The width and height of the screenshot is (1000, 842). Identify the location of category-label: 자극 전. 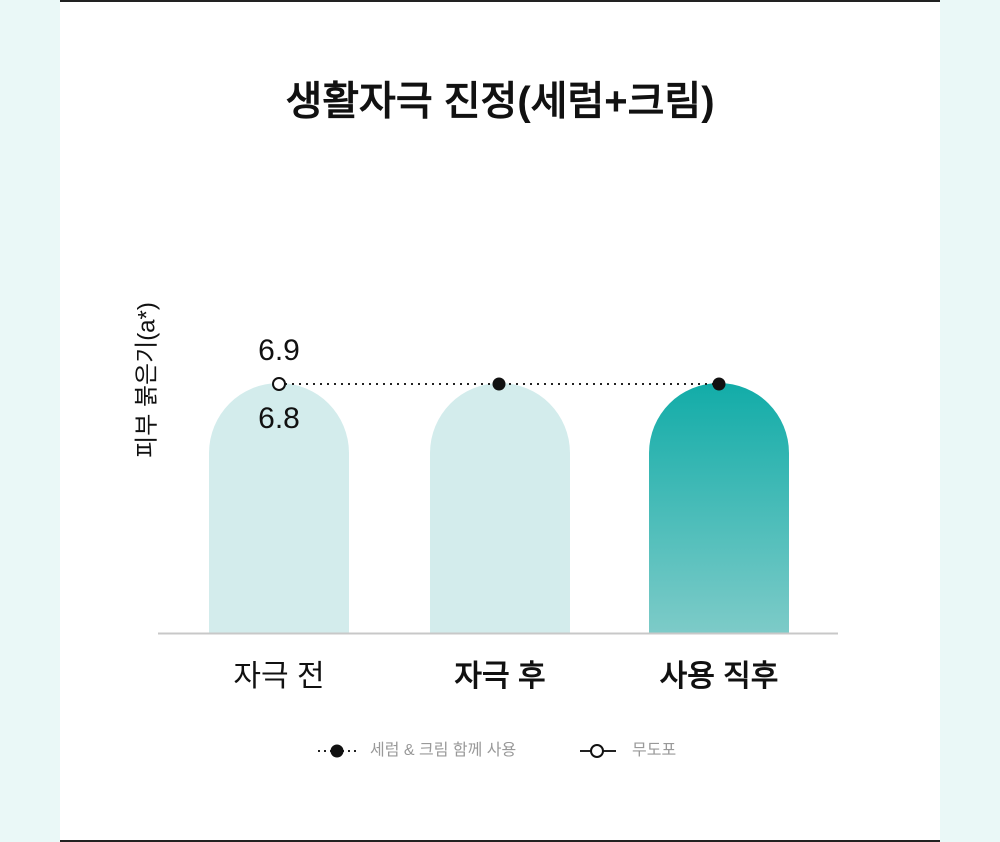
(278, 676).